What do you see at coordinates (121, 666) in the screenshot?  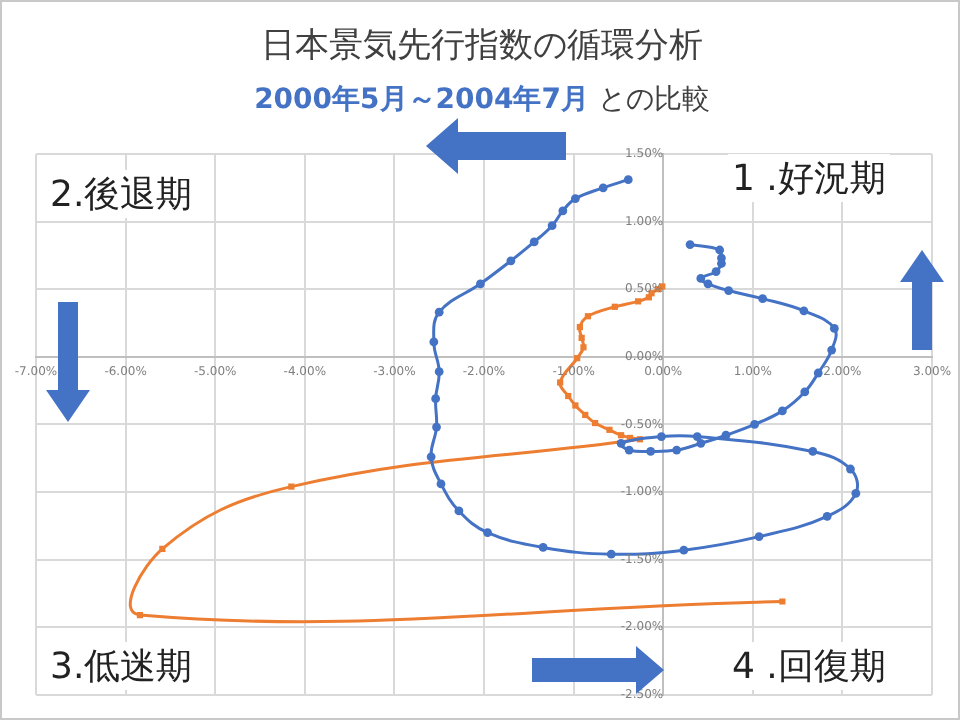 I see `annotation: 3.低迷期` at bounding box center [121, 666].